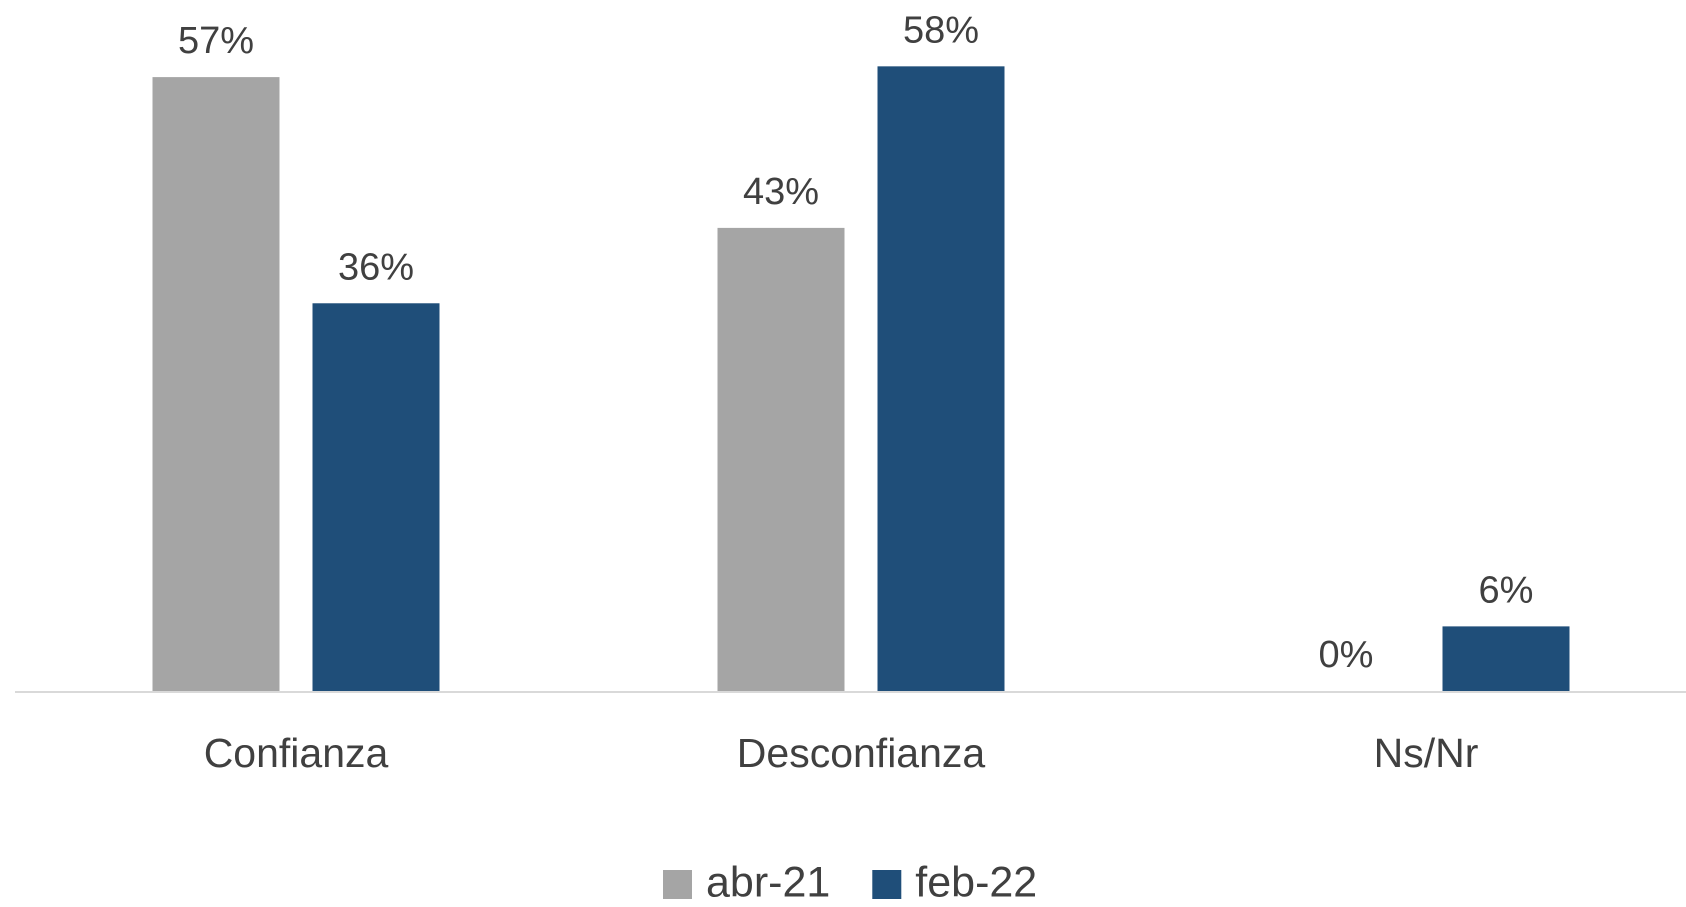 This screenshot has width=1686, height=907. What do you see at coordinates (376, 267) in the screenshot?
I see `data-label: 36%` at bounding box center [376, 267].